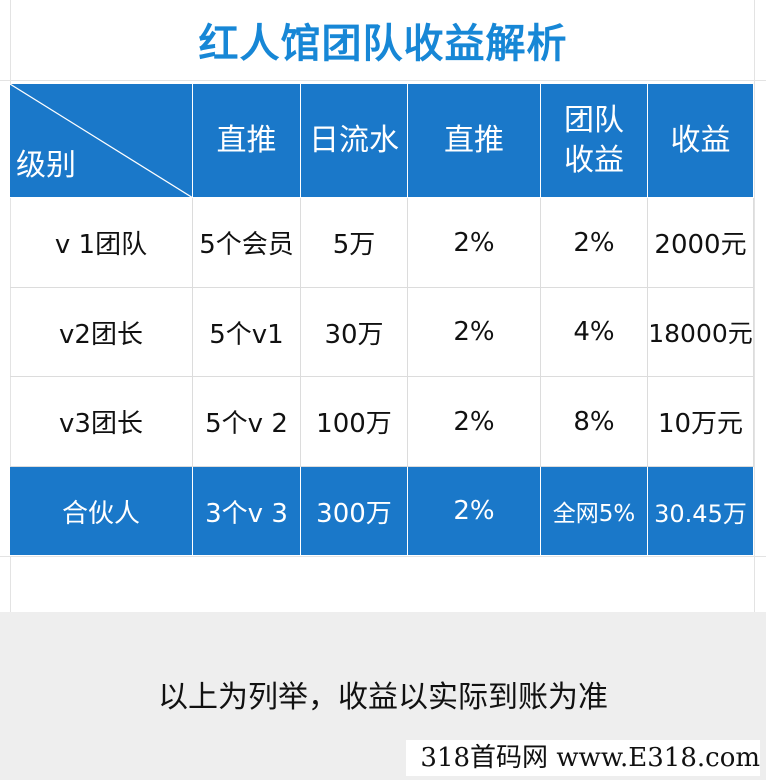 Image resolution: width=766 pixels, height=780 pixels. Describe the element at coordinates (247, 511) in the screenshot. I see `row4-direct: 3个v 3` at that location.